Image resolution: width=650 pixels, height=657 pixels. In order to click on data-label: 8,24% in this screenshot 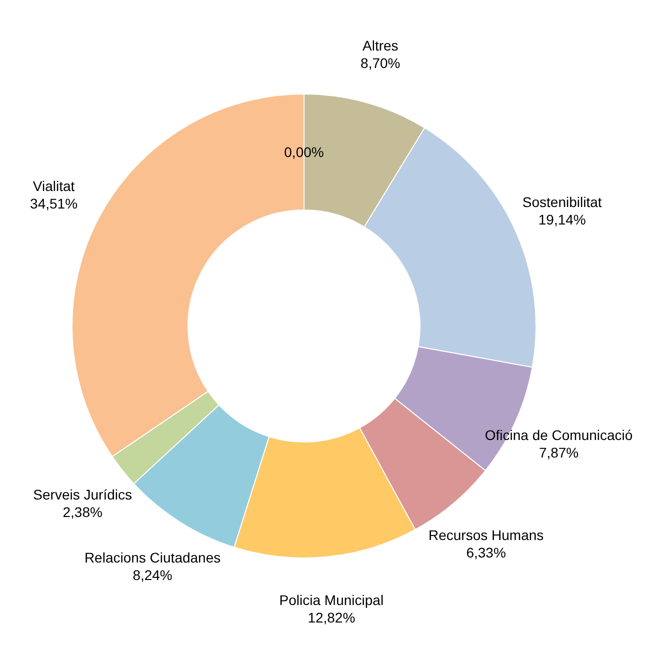, I will do `click(152, 574)`.